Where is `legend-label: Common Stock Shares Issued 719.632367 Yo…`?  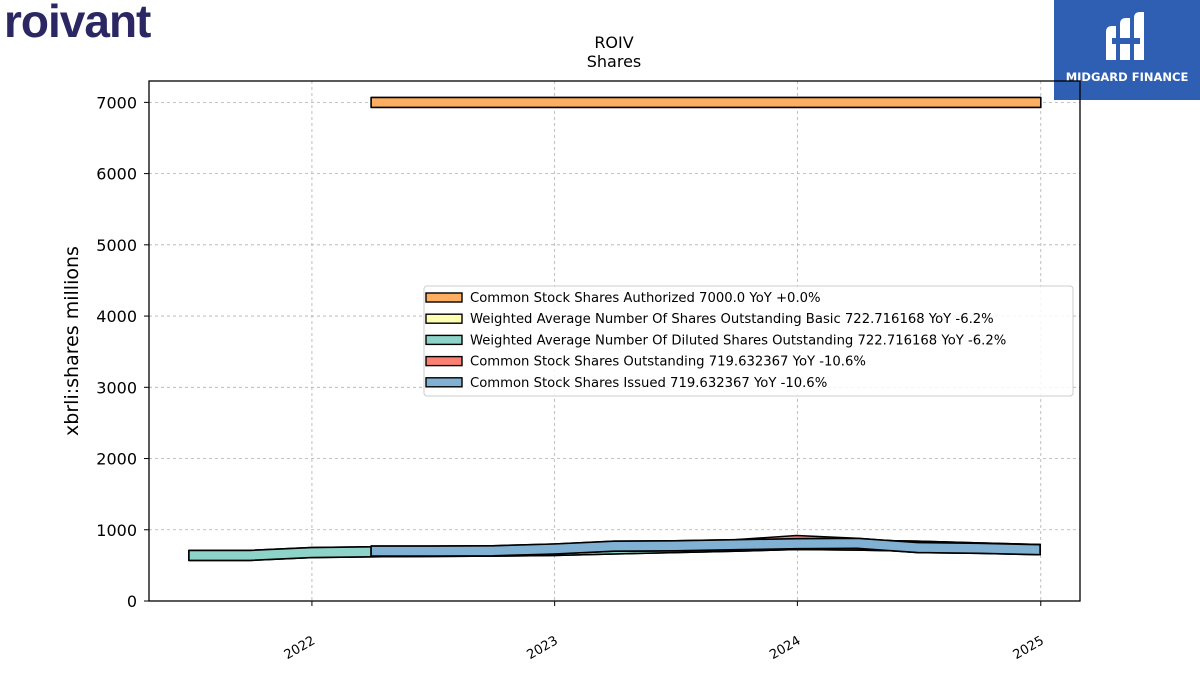 legend-label: Common Stock Shares Issued 719.632367 Yo… is located at coordinates (648, 383).